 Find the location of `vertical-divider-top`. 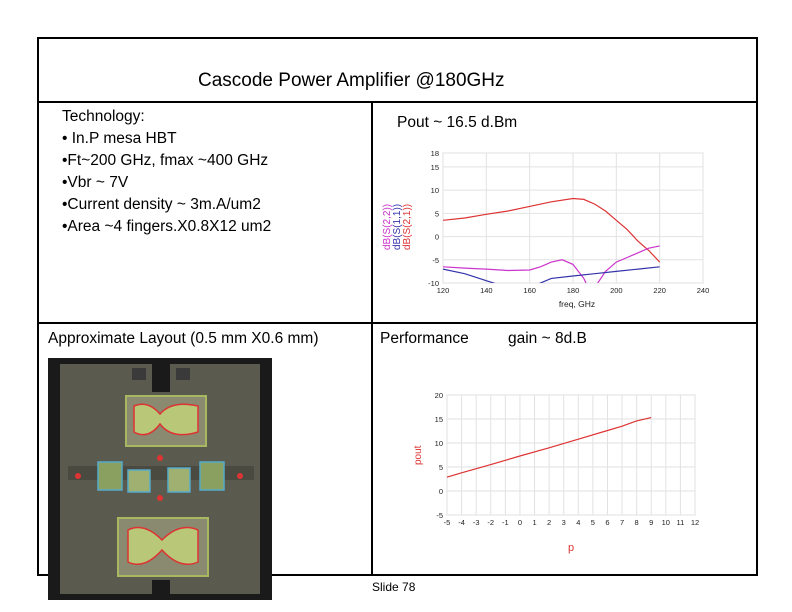

vertical-divider-top is located at coordinates (372, 212).